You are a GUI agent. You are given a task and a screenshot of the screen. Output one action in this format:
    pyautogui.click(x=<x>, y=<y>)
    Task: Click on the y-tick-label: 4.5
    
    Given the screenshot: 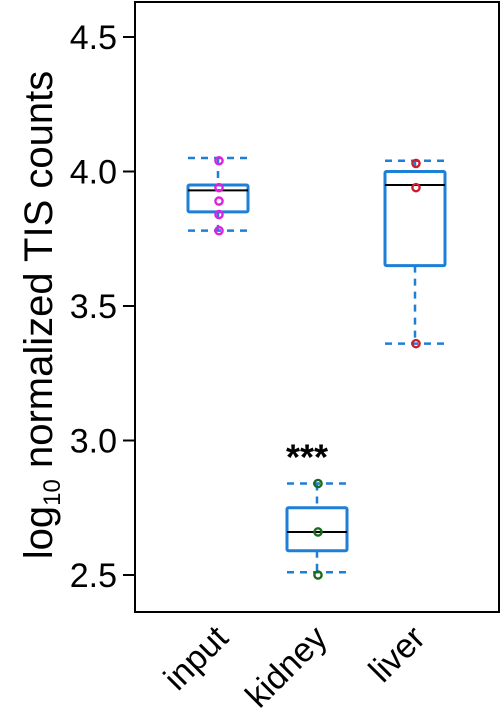 What is the action you would take?
    pyautogui.click(x=93, y=38)
    